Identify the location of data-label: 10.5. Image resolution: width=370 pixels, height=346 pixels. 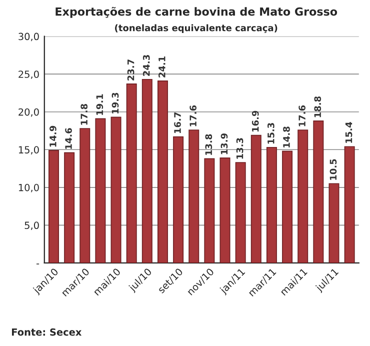
(333, 169).